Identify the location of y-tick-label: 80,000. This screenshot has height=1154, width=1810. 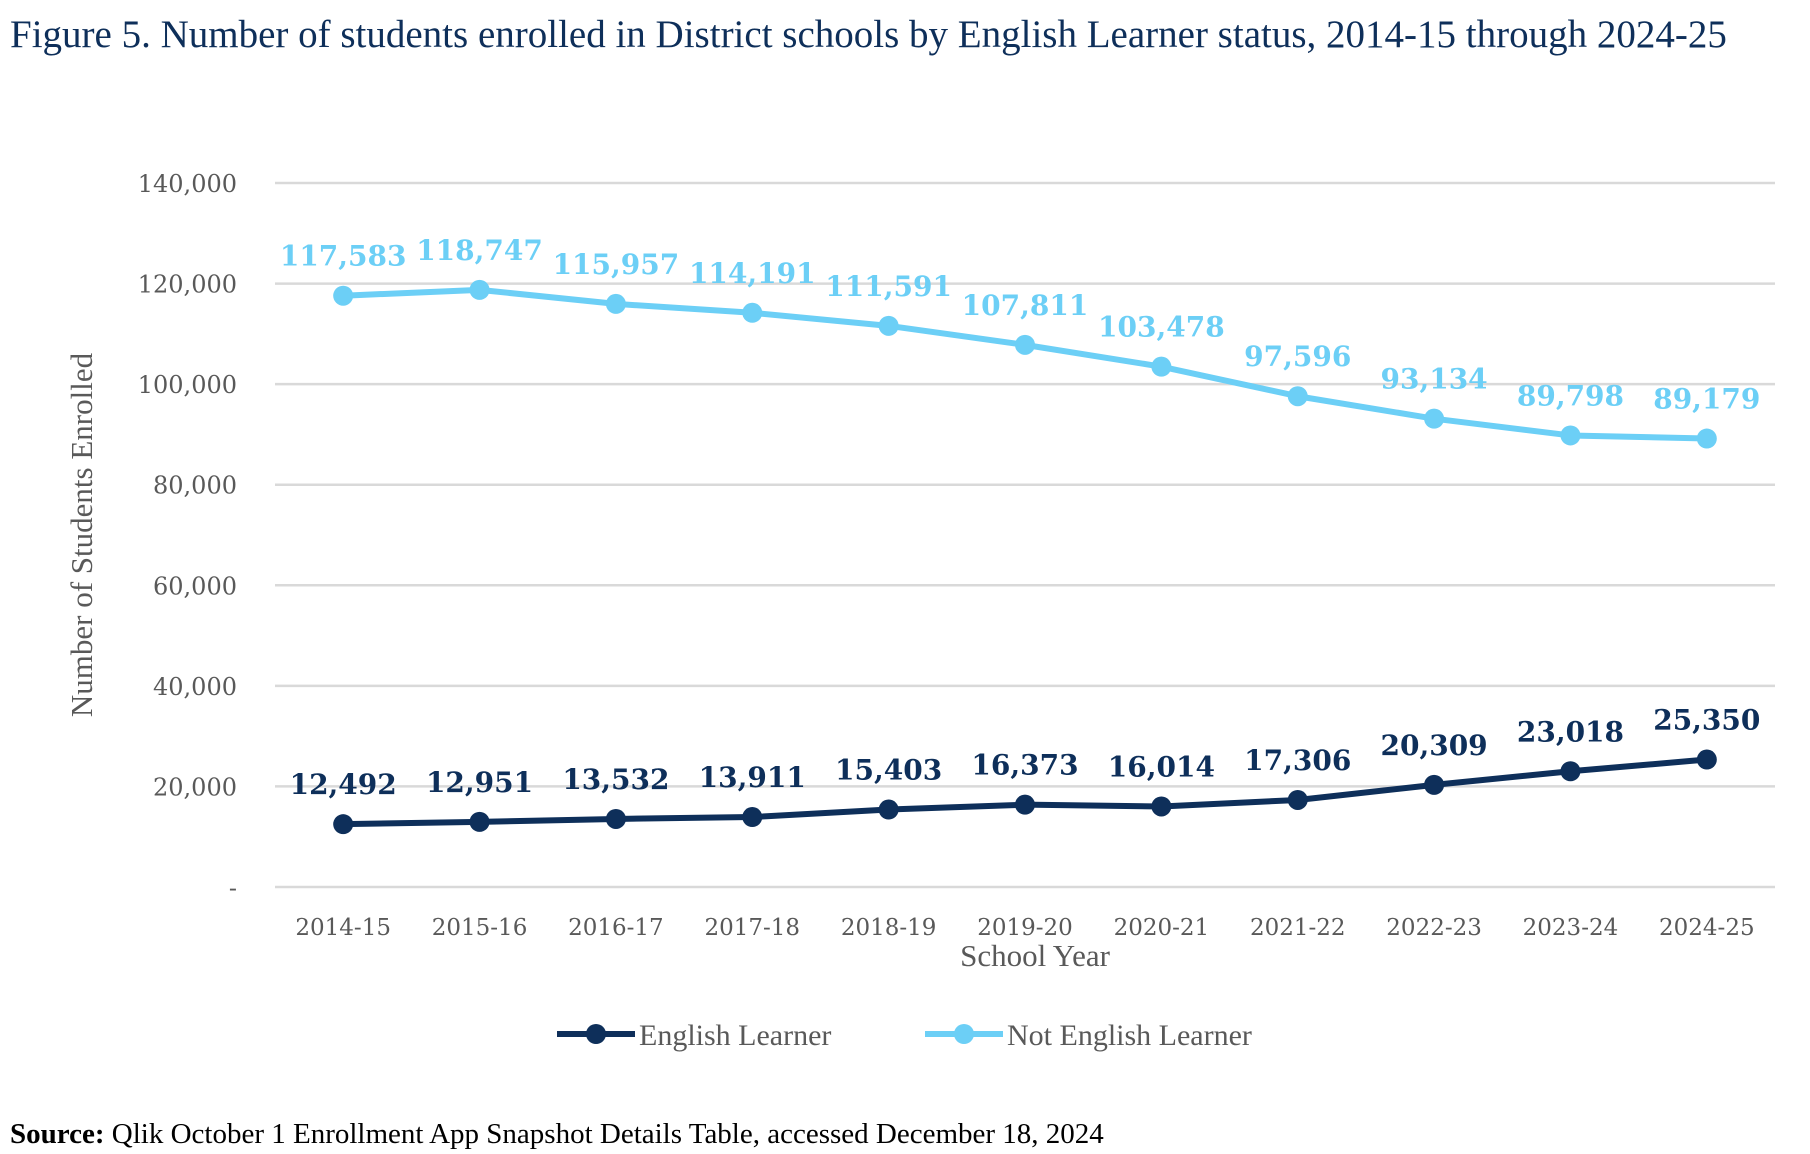
(195, 486).